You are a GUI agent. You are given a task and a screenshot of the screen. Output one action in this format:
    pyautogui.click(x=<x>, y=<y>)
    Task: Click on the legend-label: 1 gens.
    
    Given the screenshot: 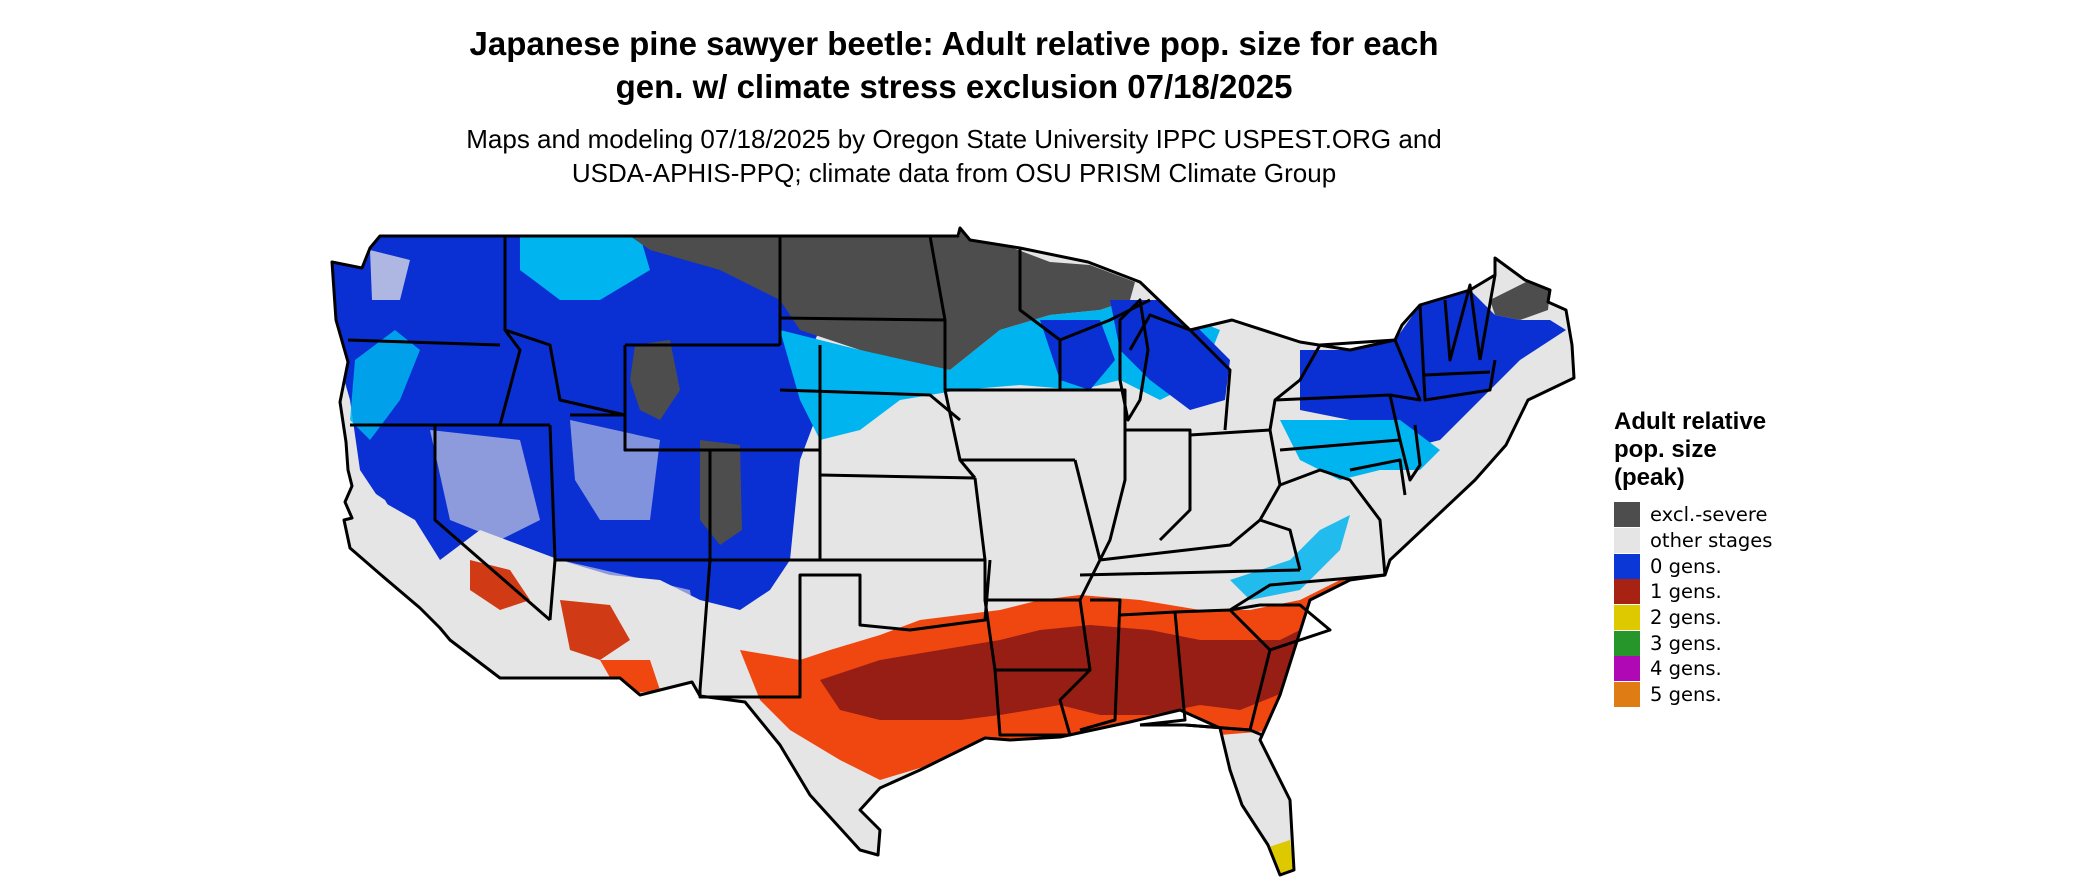 What is the action you would take?
    pyautogui.click(x=1686, y=592)
    